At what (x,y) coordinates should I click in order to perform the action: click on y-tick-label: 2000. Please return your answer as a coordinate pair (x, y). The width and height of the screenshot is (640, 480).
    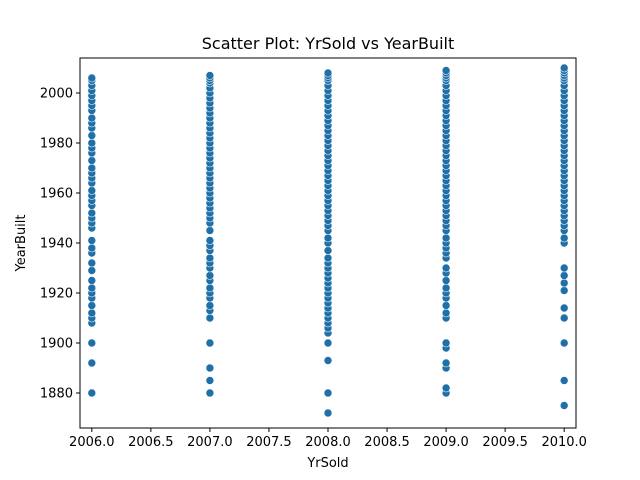
    Looking at the image, I should click on (56, 94).